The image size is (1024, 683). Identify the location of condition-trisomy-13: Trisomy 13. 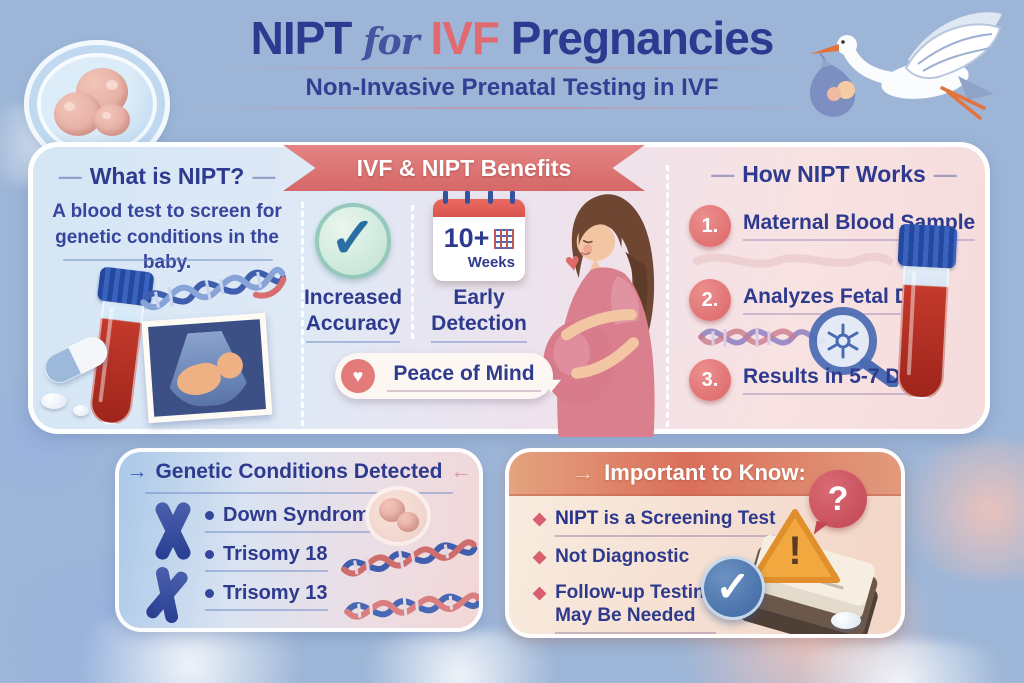
(266, 596).